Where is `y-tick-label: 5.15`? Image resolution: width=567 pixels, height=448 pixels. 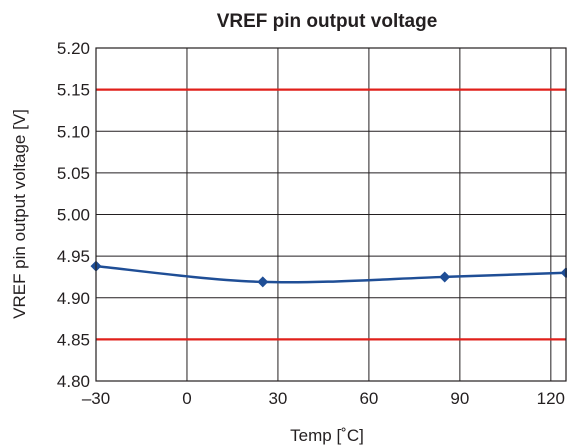 y-tick-label: 5.15 is located at coordinates (73, 90).